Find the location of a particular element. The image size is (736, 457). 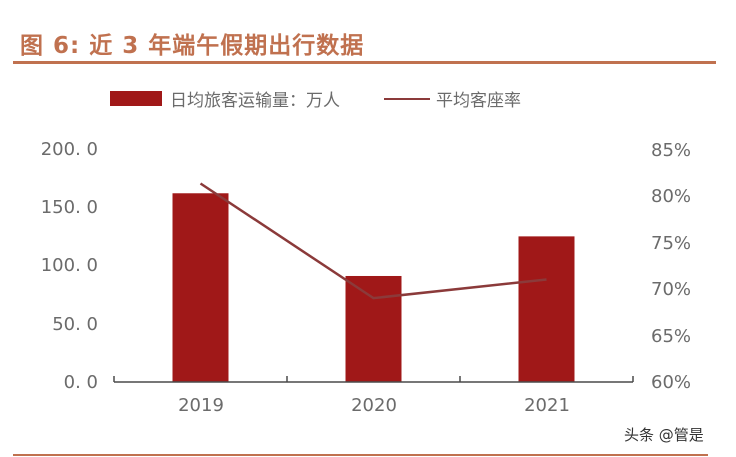

legend-line-swatch is located at coordinates (407, 98).